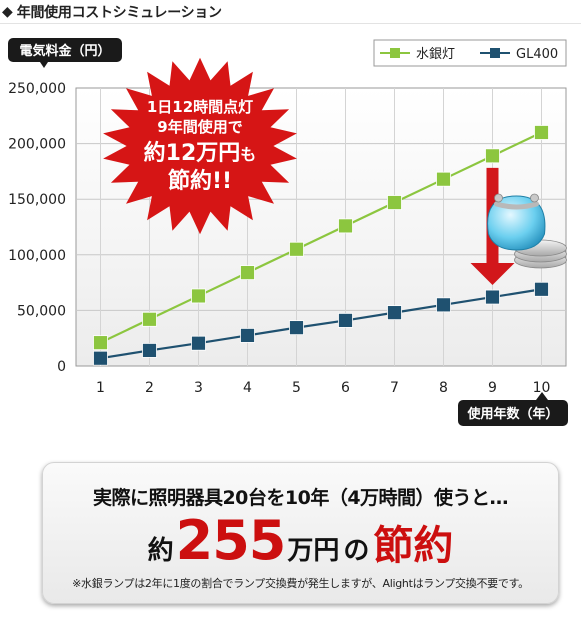 The image size is (581, 624). I want to click on y-axis-label-pointer, so click(44, 65).